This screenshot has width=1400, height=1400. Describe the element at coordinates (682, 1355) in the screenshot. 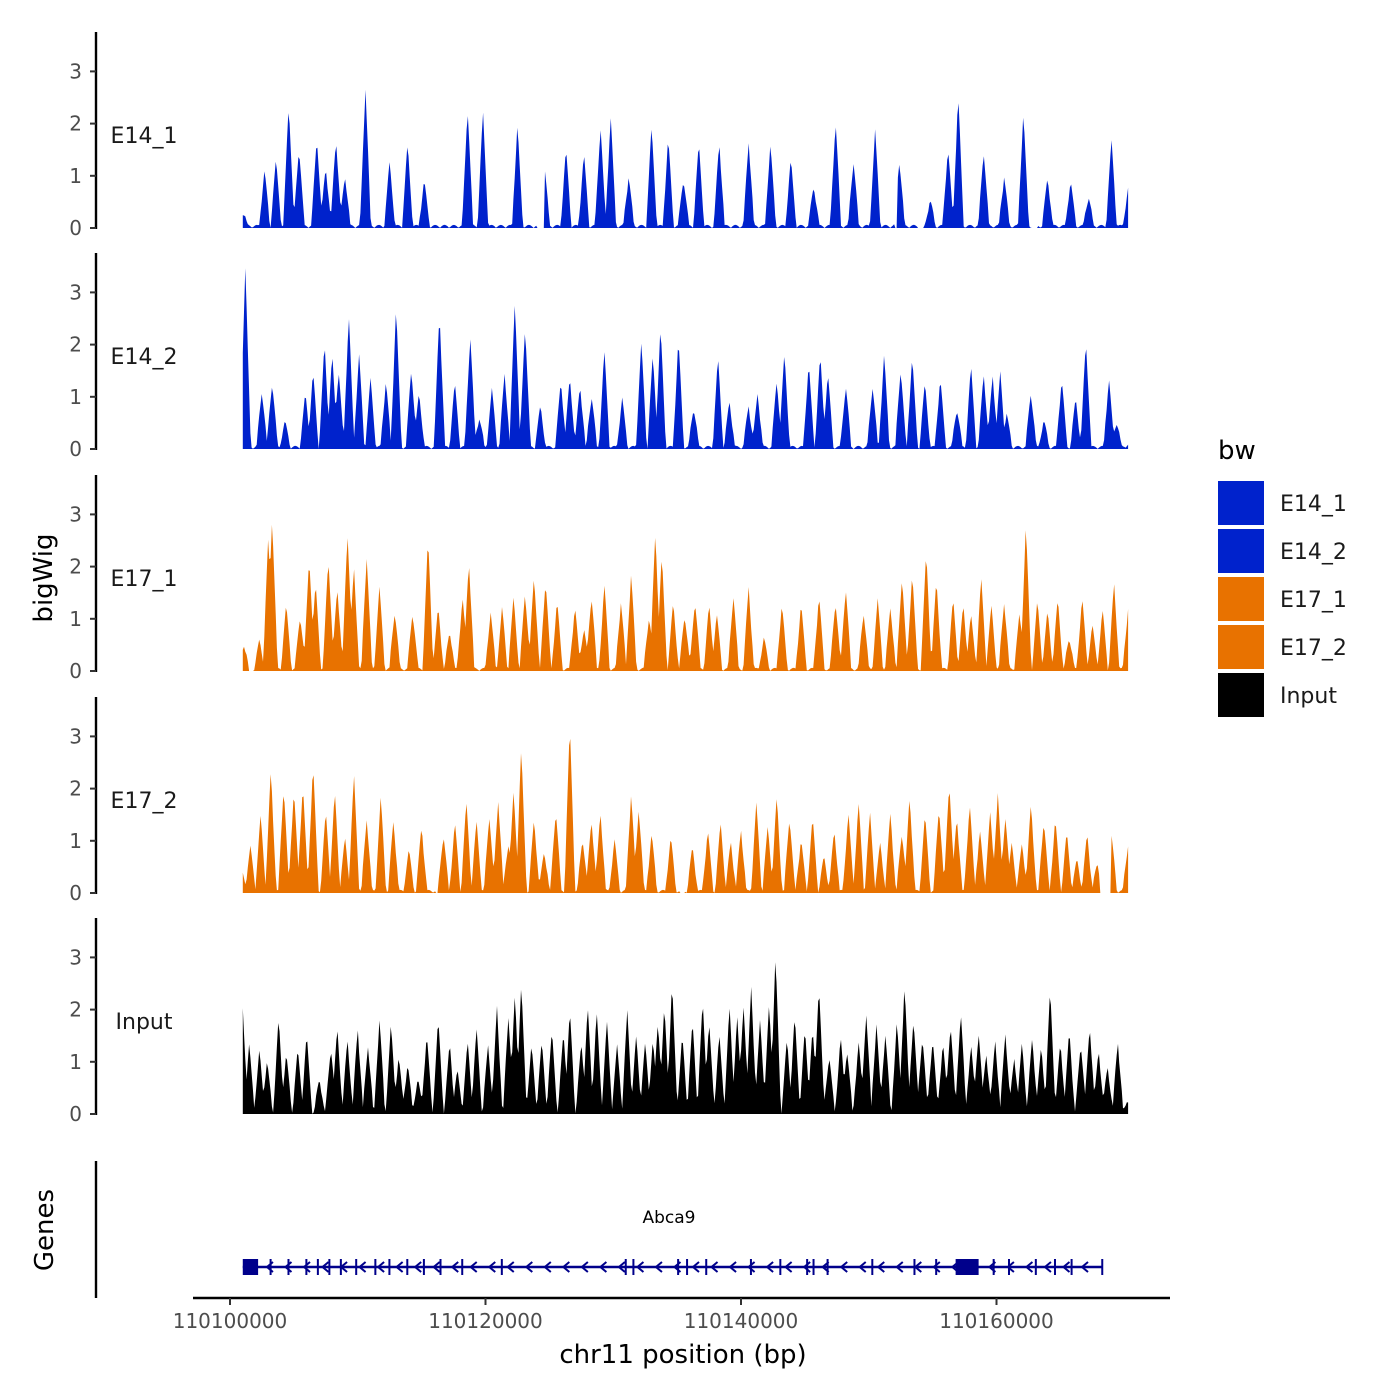

I see `x-axis-title: chr11 position (bp)` at that location.